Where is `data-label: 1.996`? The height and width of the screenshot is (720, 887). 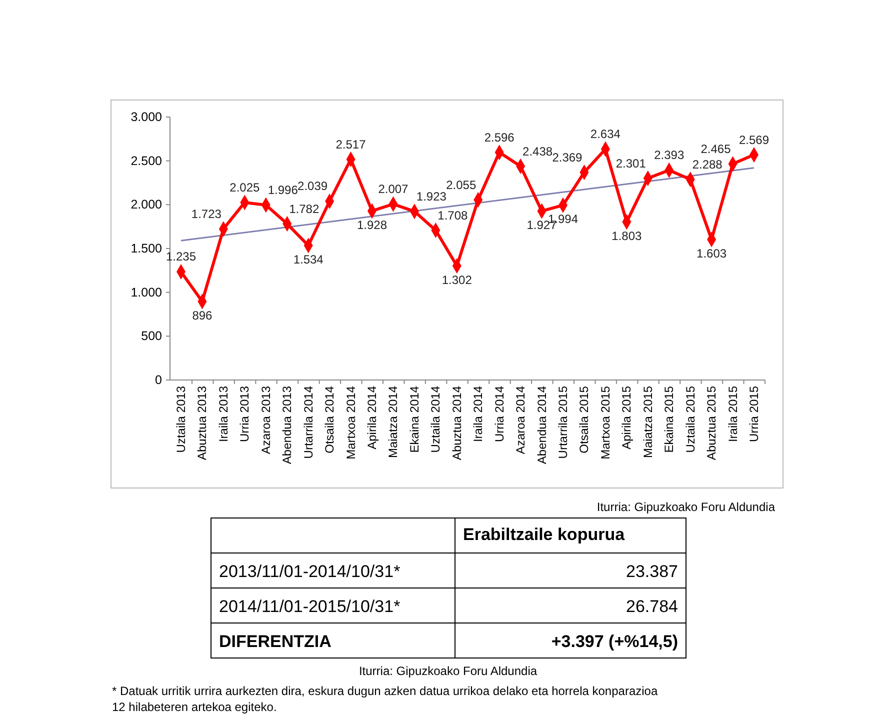
data-label: 1.996 is located at coordinates (283, 190).